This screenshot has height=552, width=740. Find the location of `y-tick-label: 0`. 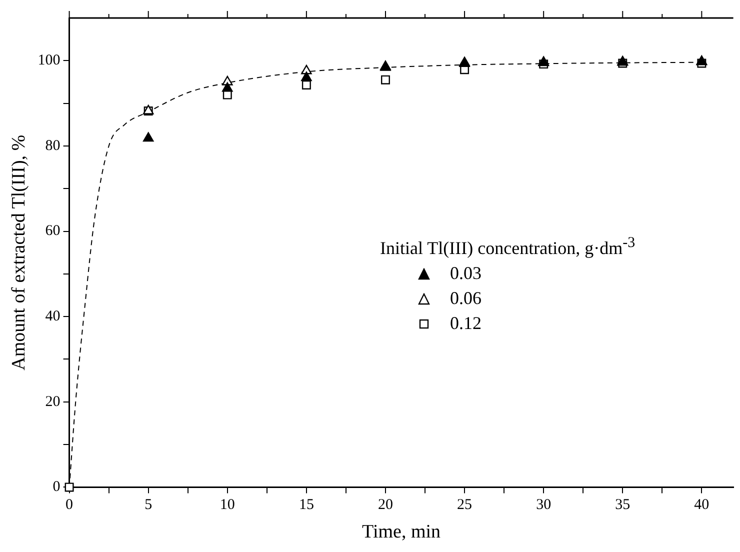

y-tick-label: 0 is located at coordinates (56, 487).